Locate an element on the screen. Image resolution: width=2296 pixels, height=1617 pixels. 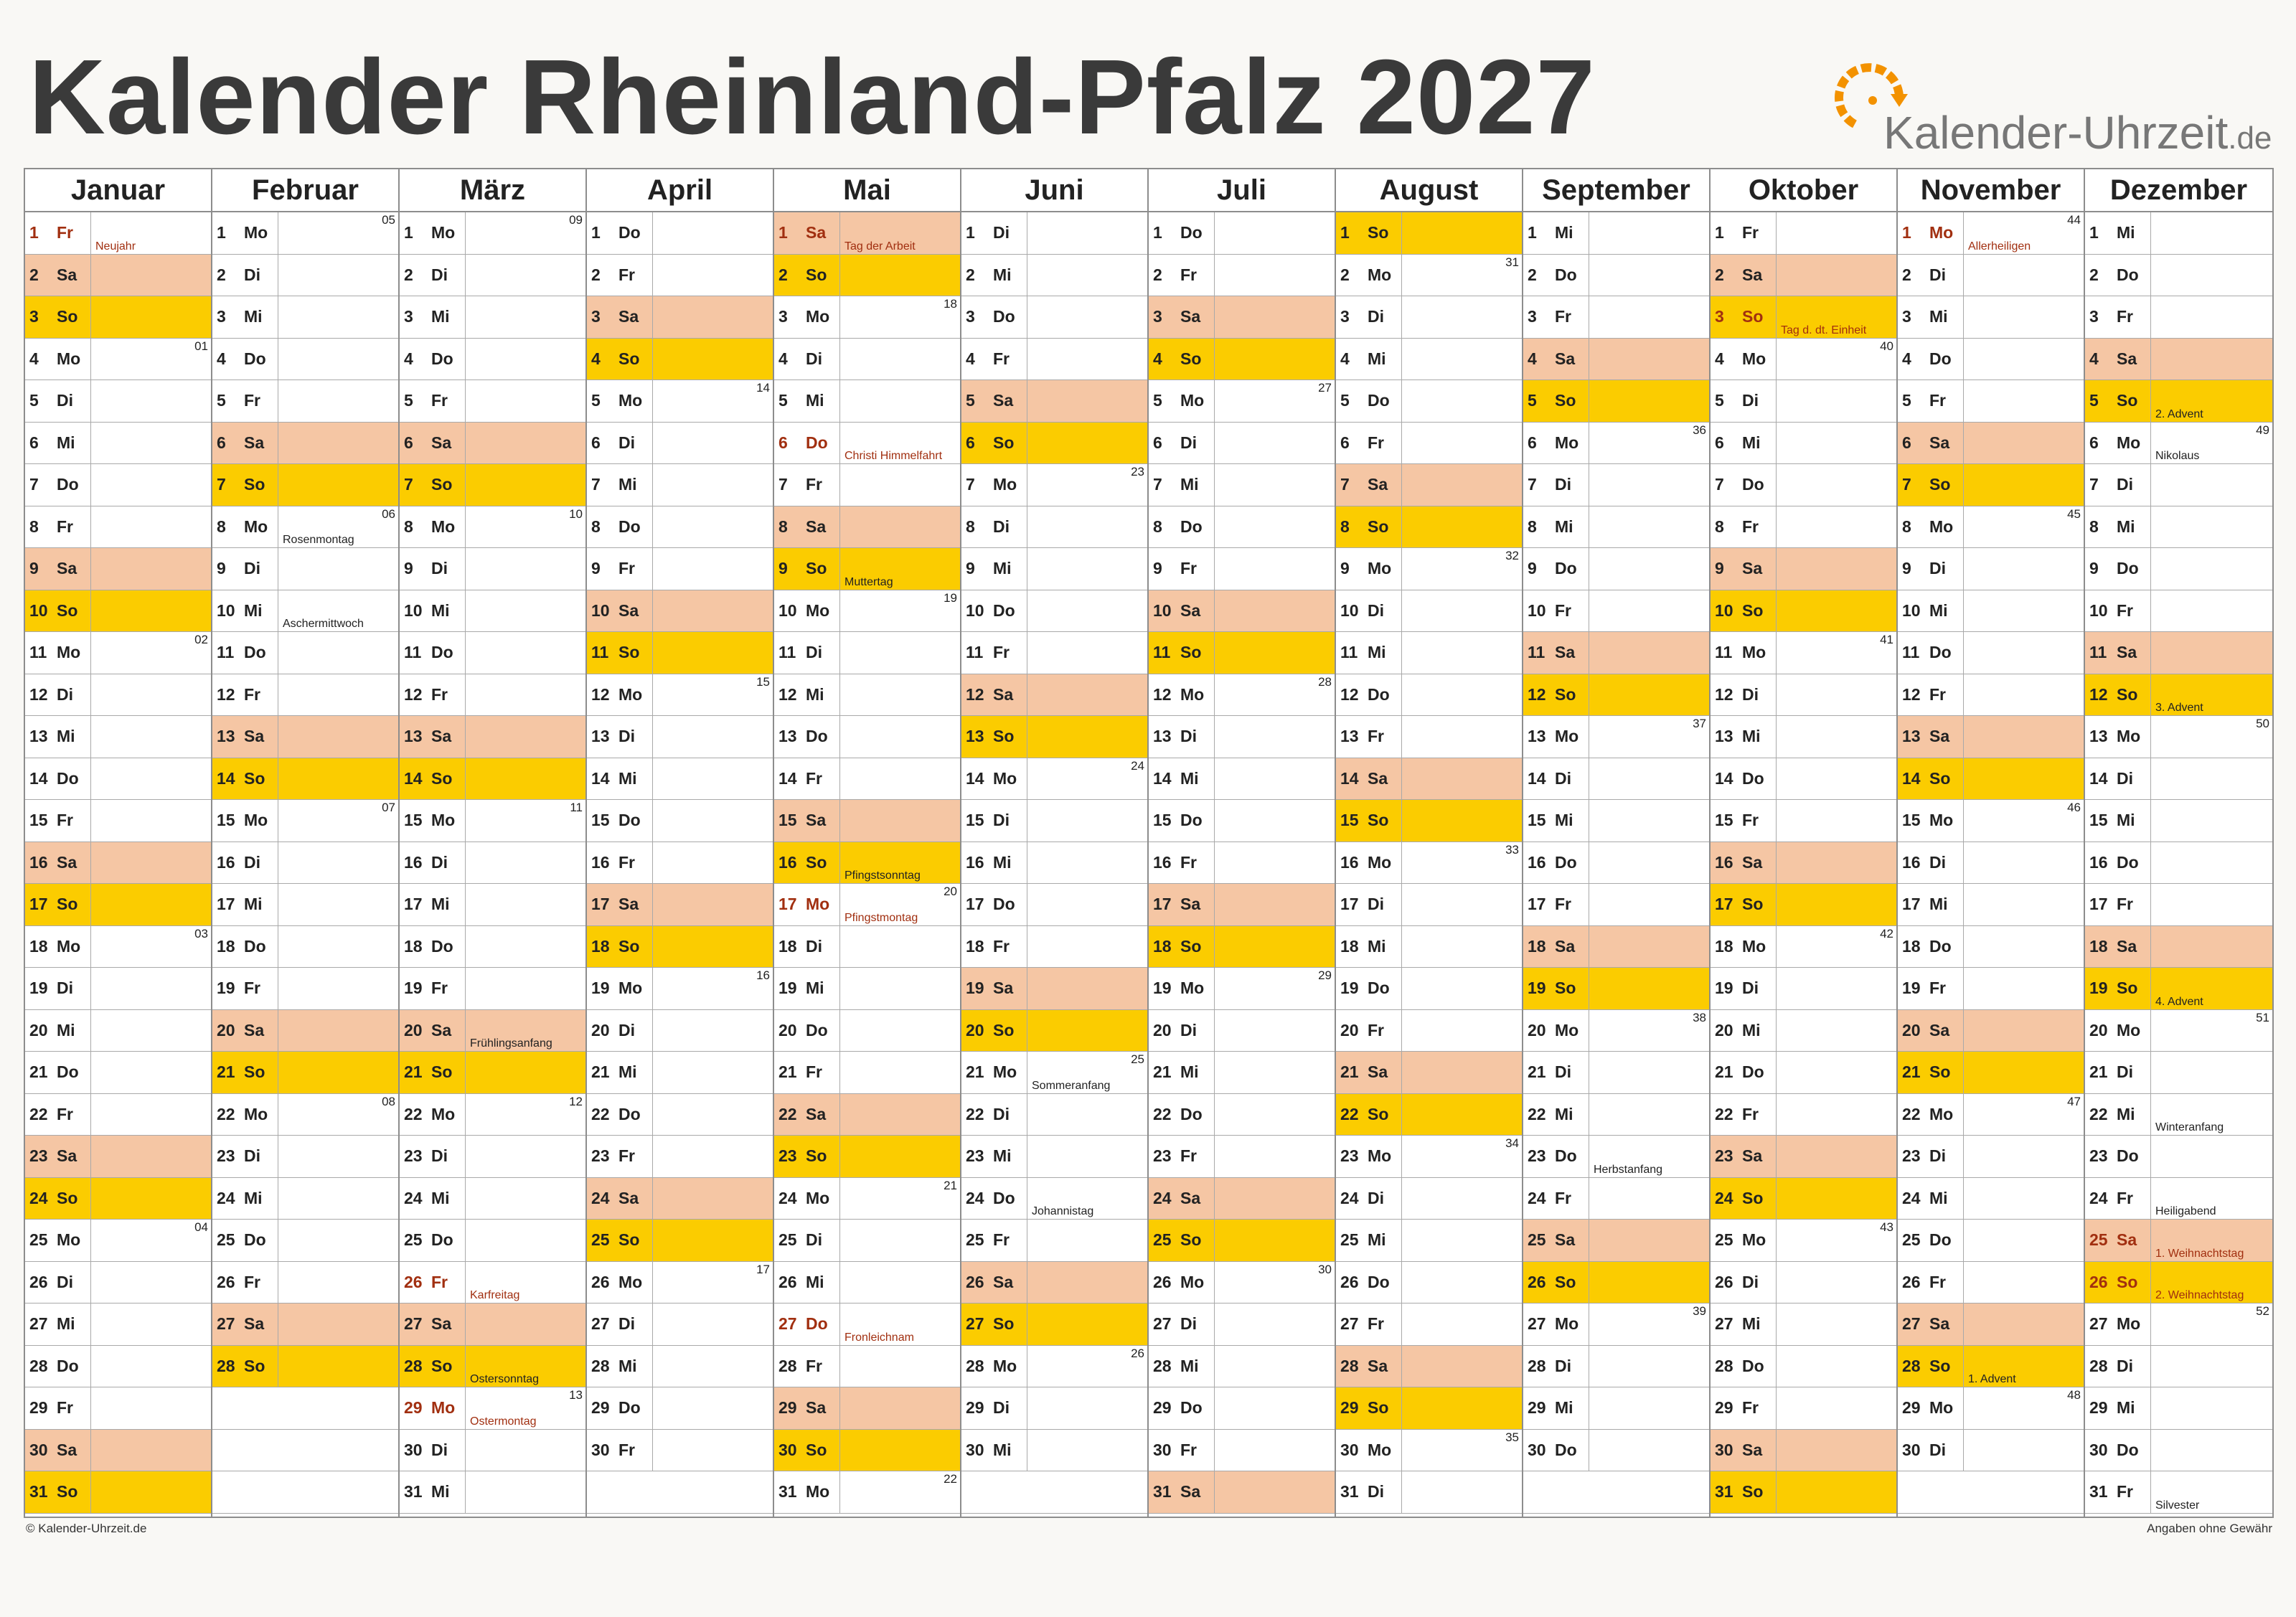
day-row: 7 Mi is located at coordinates (1242, 485).